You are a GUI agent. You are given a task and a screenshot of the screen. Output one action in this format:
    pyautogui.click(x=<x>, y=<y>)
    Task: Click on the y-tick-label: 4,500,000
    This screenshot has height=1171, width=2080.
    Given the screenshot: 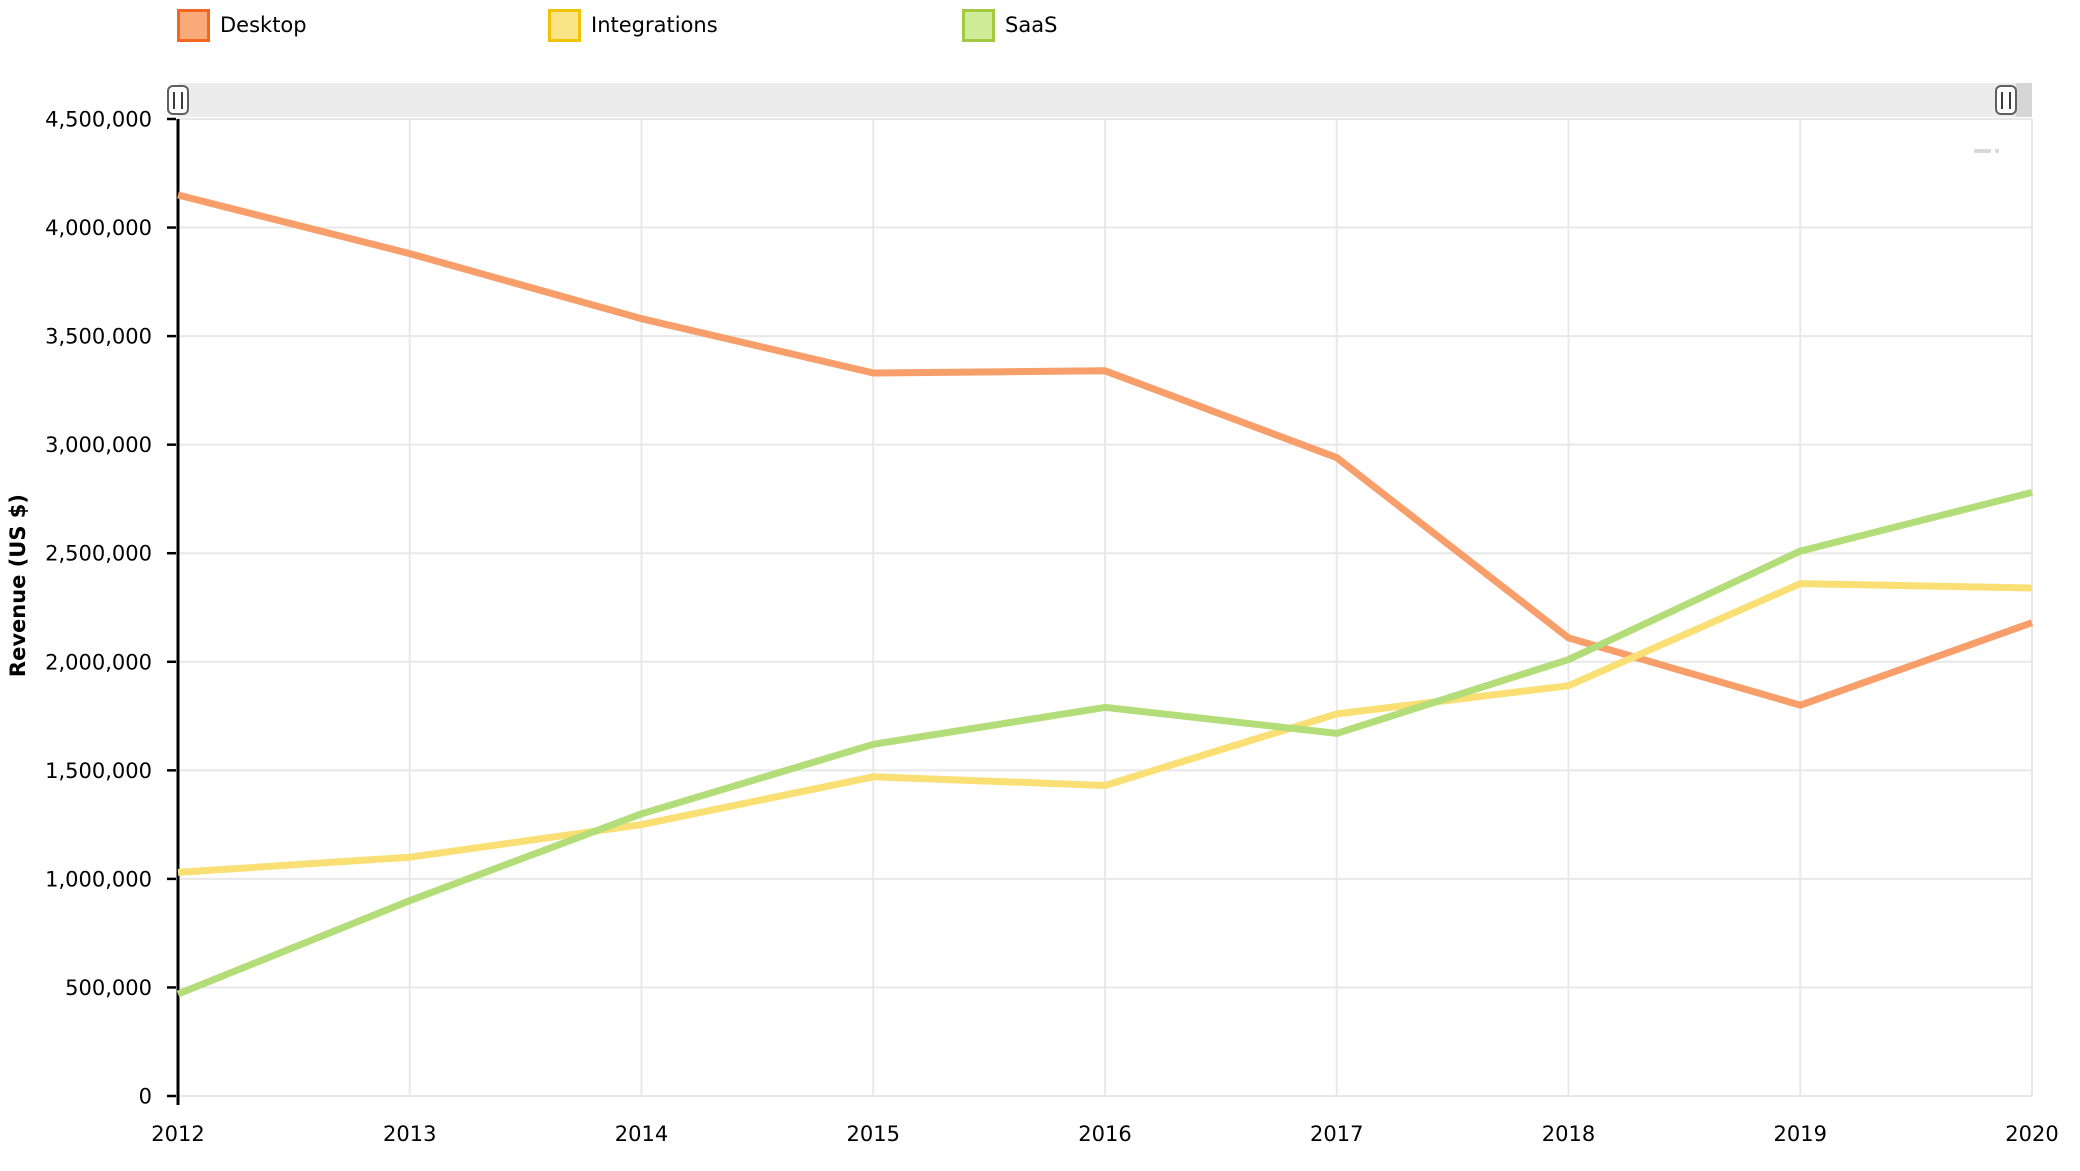 What is the action you would take?
    pyautogui.click(x=98, y=120)
    